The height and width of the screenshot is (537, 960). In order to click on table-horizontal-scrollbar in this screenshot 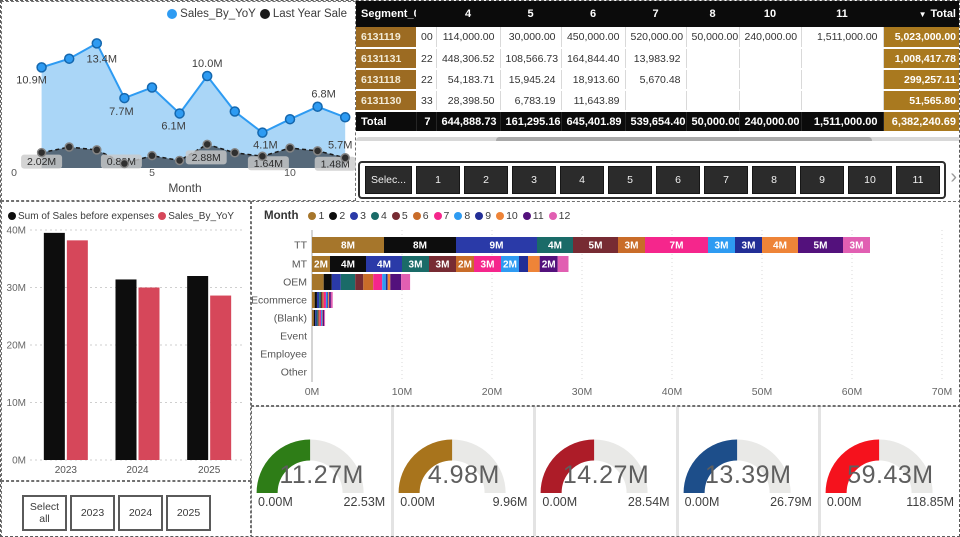, I will do `click(657, 140)`.